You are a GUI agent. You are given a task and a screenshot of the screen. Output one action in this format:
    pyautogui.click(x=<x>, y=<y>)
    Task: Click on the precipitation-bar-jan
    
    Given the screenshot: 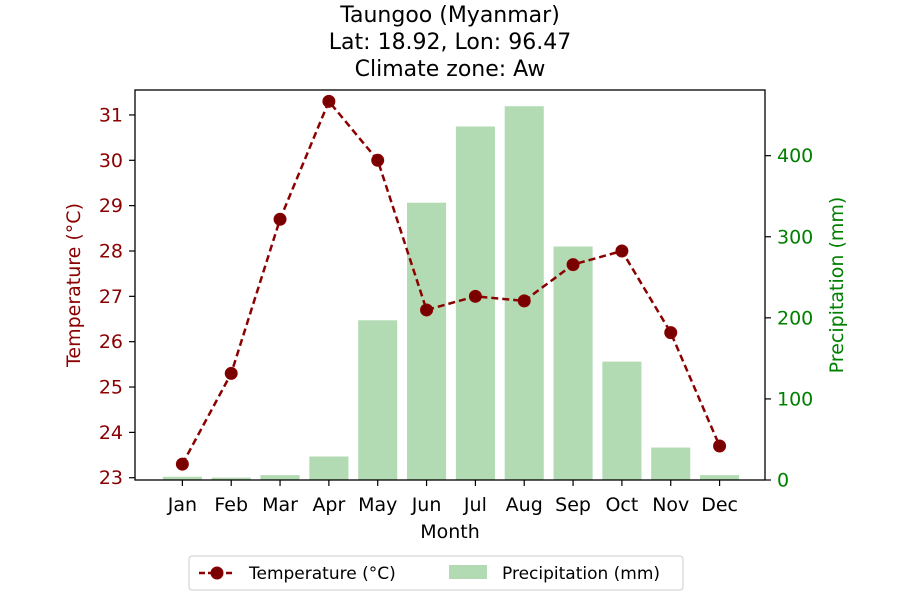 What is the action you would take?
    pyautogui.click(x=182, y=478)
    